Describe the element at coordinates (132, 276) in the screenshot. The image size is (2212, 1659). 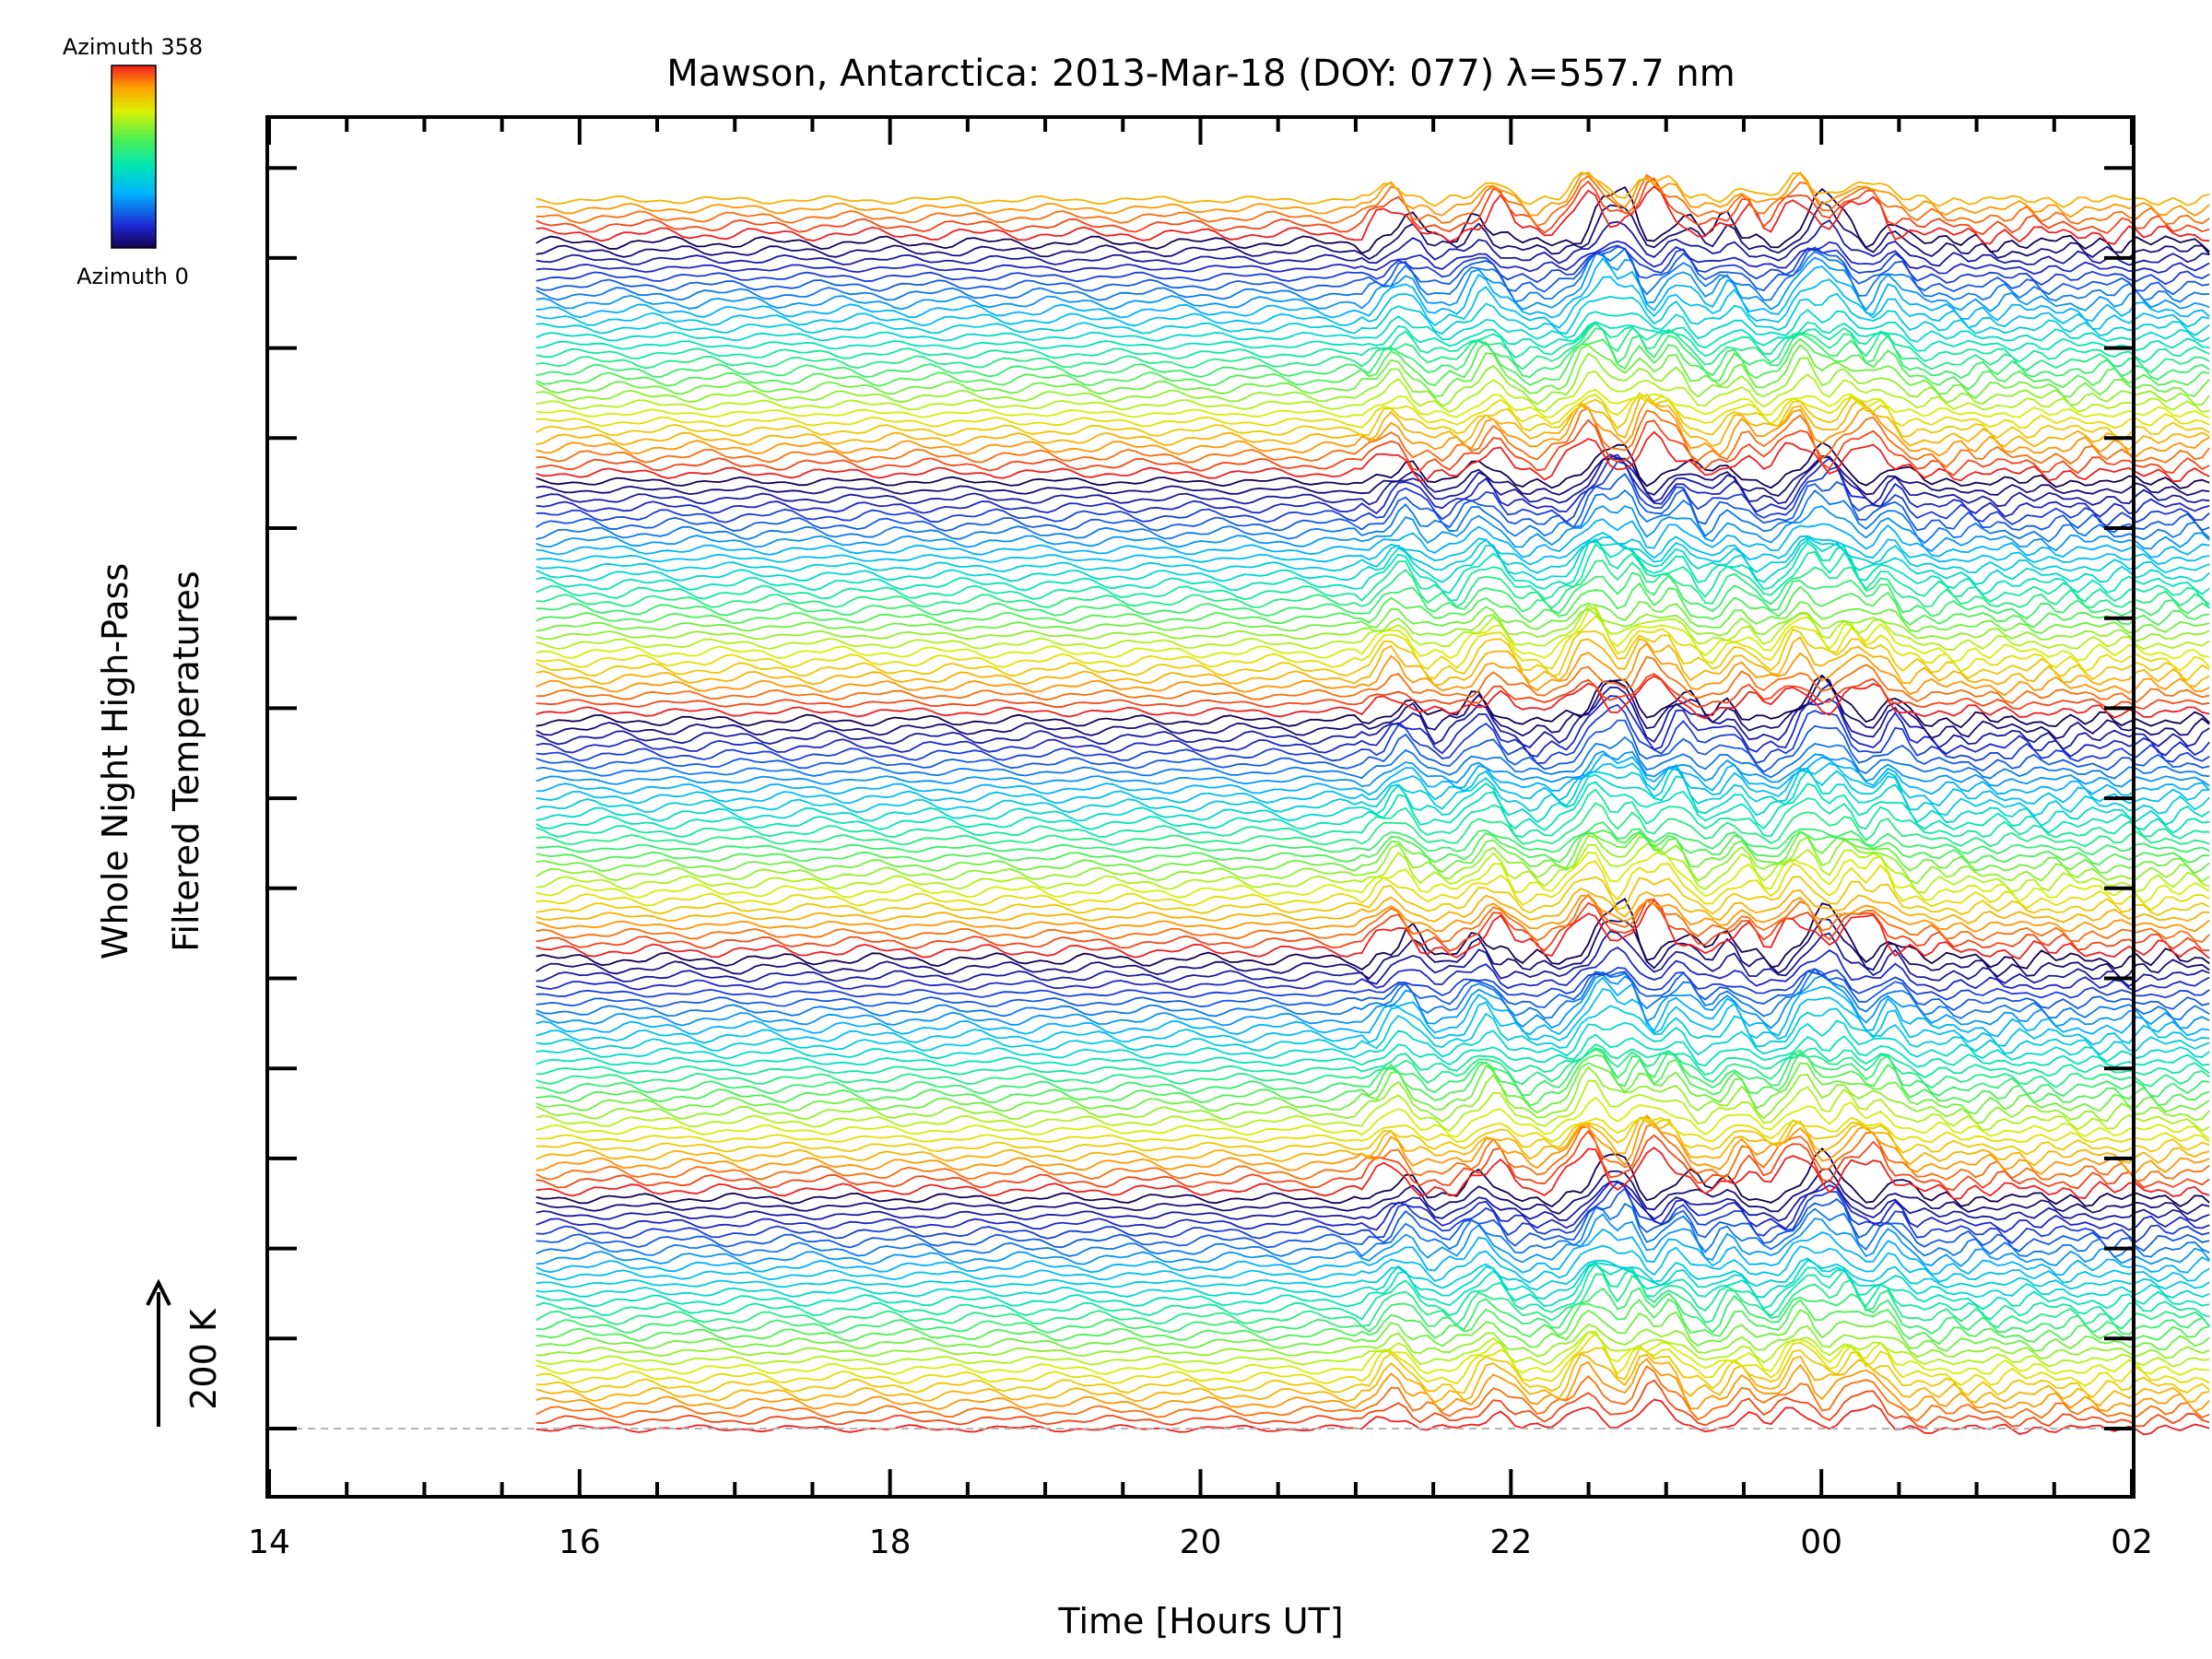
I see `colorbar-bottom-label: Azimuth 0` at that location.